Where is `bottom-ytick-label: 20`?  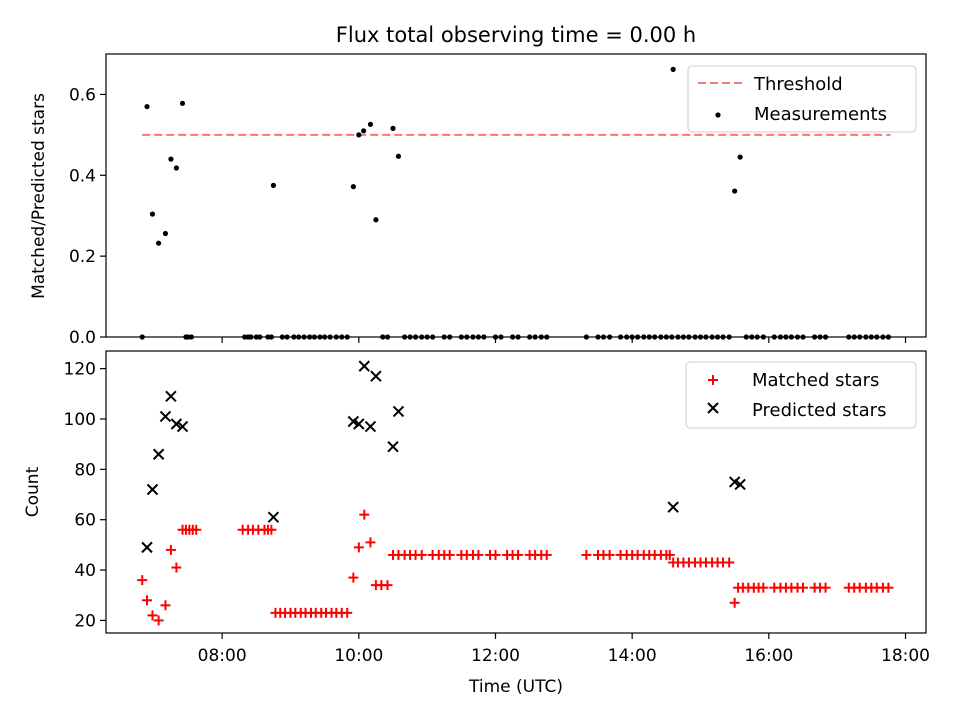
bottom-ytick-label: 20 is located at coordinates (85, 621).